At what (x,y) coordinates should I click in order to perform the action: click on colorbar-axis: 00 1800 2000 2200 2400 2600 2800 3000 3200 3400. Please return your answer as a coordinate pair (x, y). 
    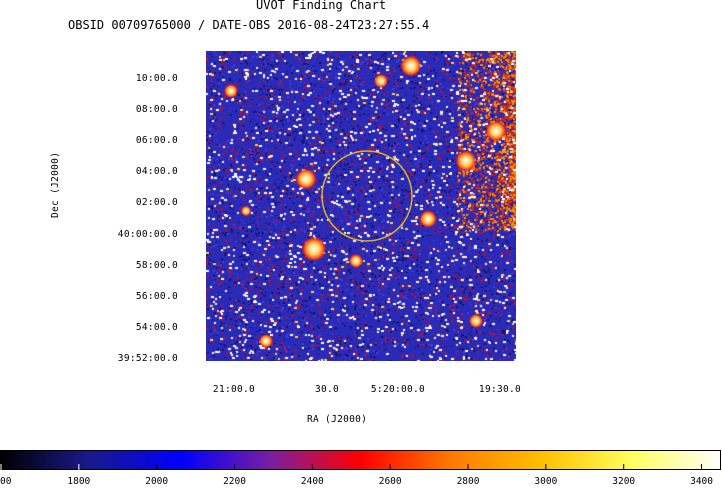
    Looking at the image, I should click on (360, 468).